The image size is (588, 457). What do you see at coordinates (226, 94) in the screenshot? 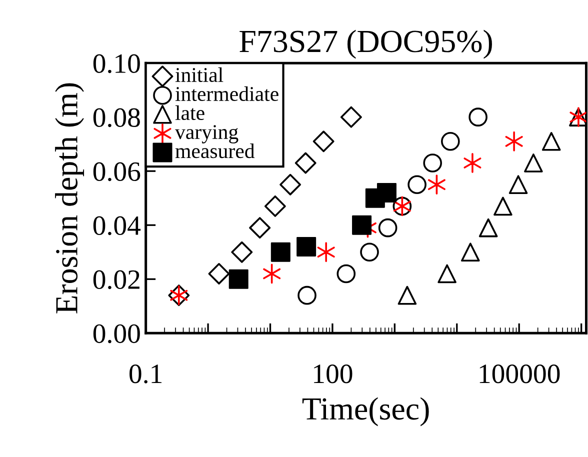
I see `legend-label: intermediate` at bounding box center [226, 94].